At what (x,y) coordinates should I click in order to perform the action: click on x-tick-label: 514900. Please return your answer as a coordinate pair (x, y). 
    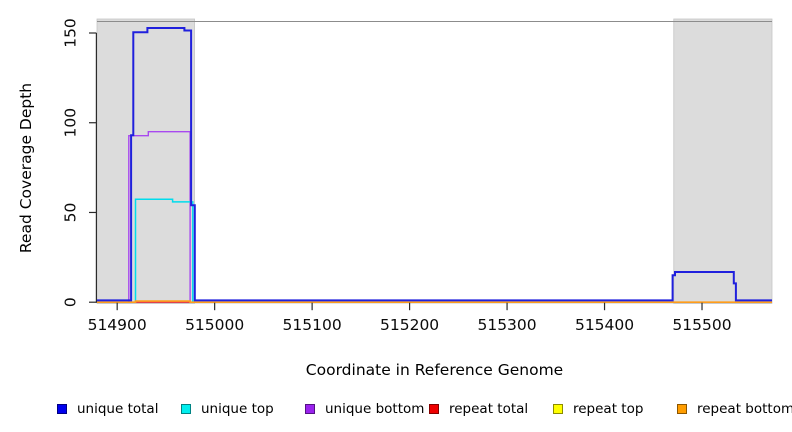
    Looking at the image, I should click on (117, 325).